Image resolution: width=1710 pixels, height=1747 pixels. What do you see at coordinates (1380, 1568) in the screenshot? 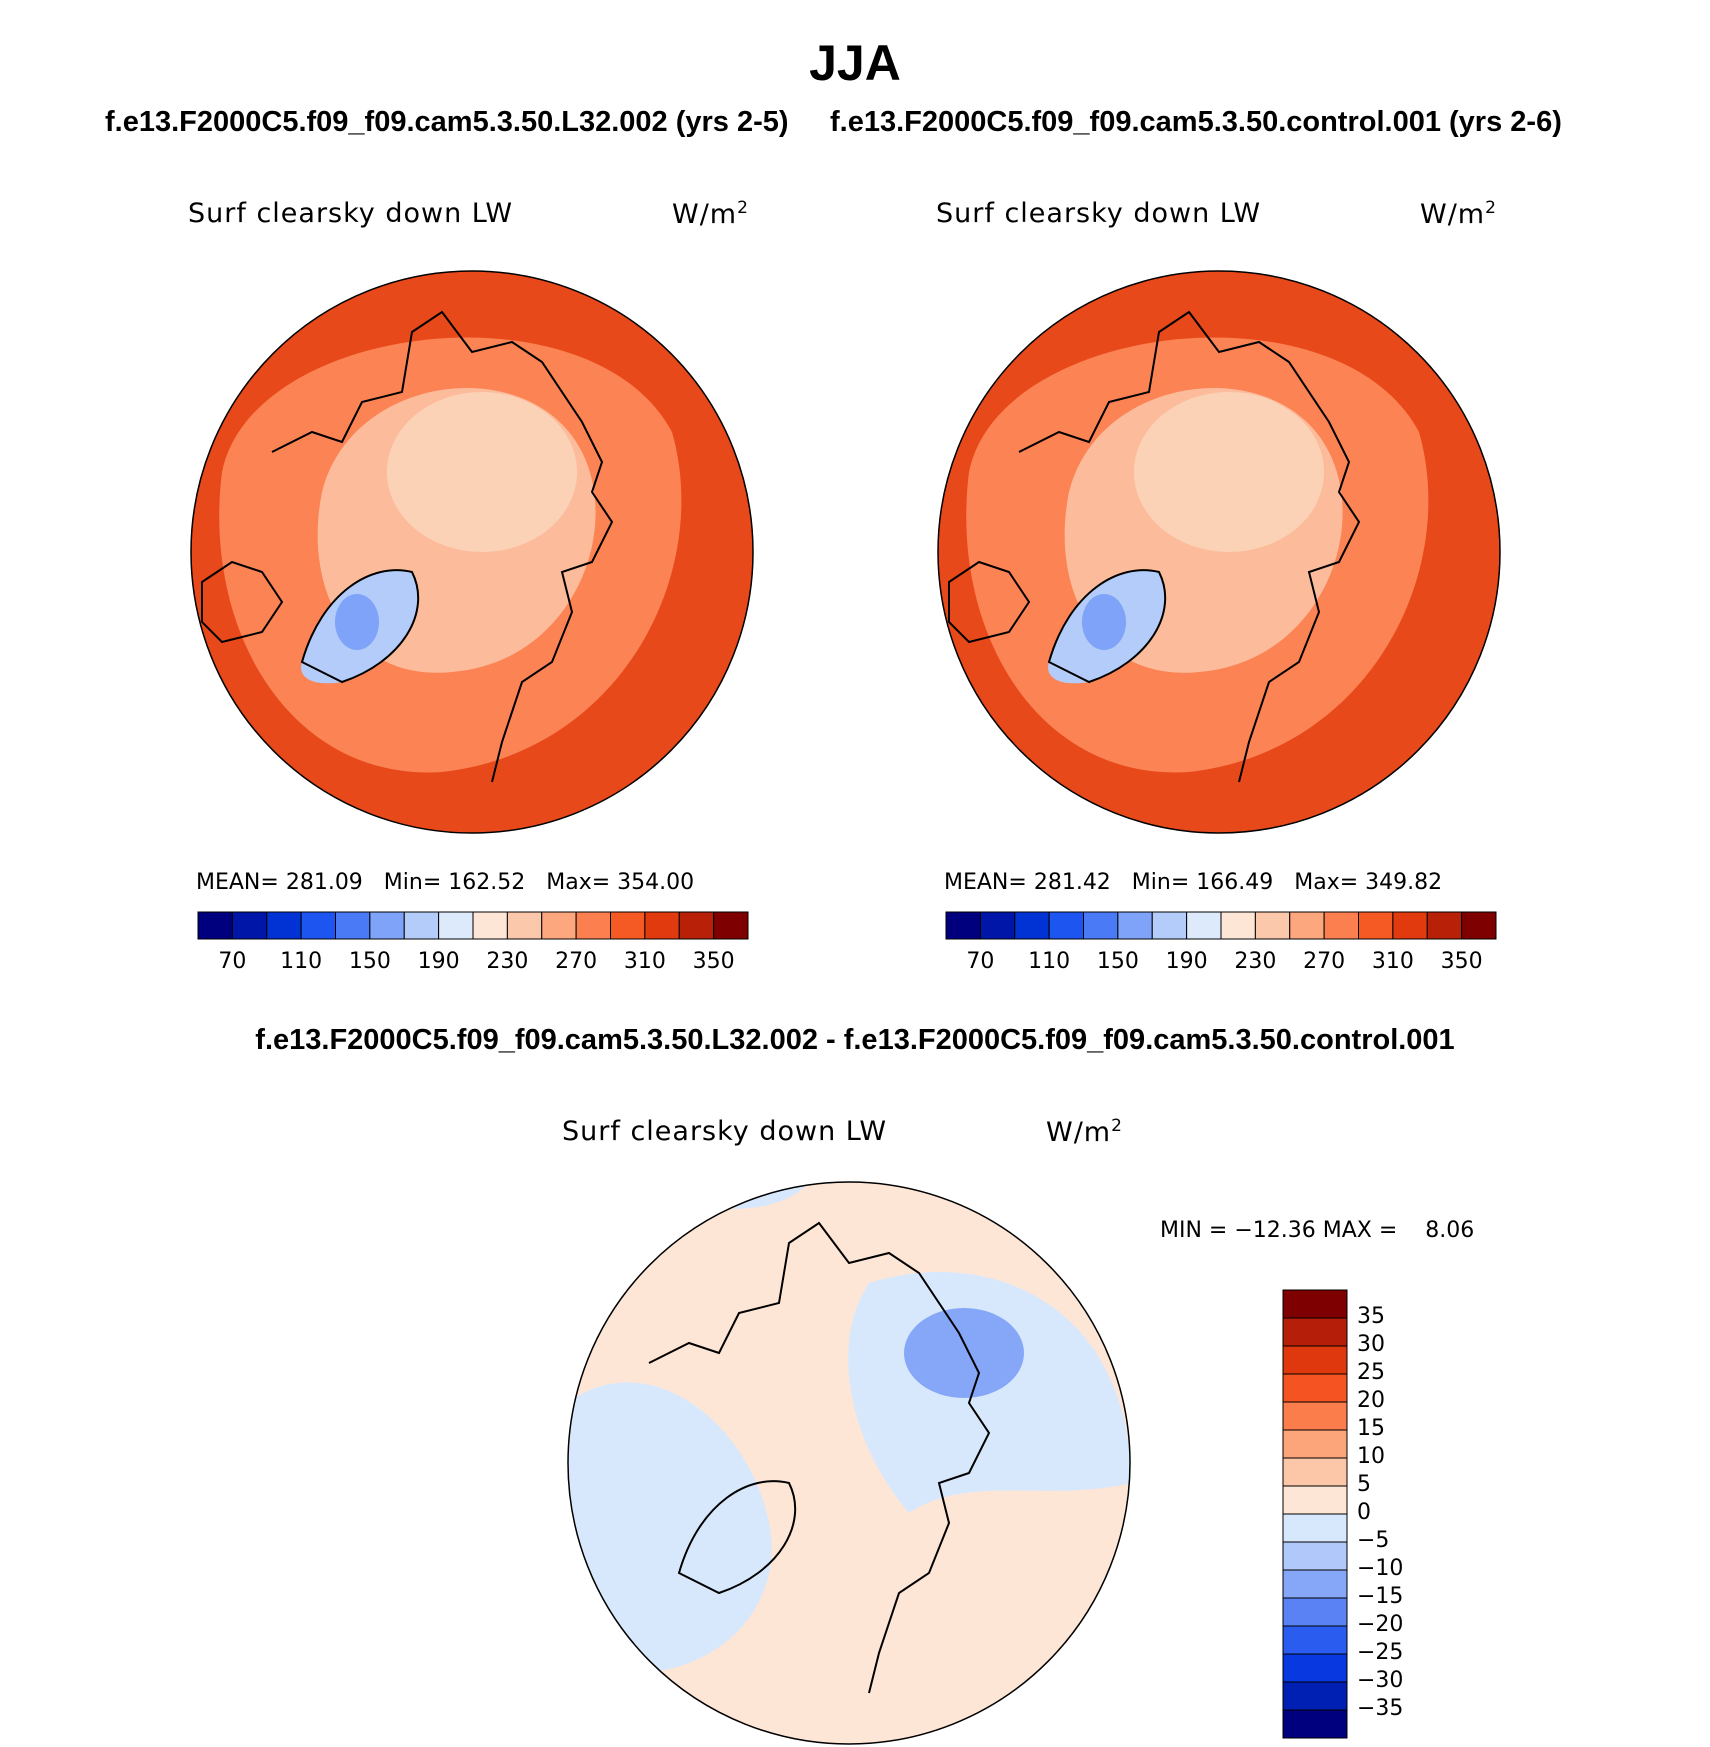
I see `colorbar-difference-tick-label: −10` at bounding box center [1380, 1568].